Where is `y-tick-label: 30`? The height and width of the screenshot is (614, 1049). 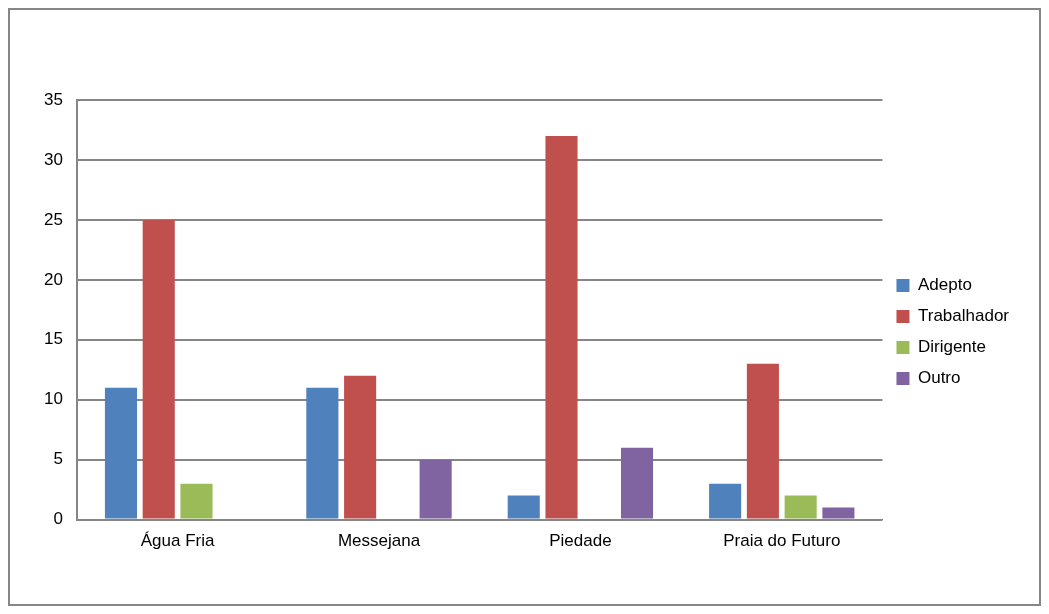 y-tick-label: 30 is located at coordinates (53, 159).